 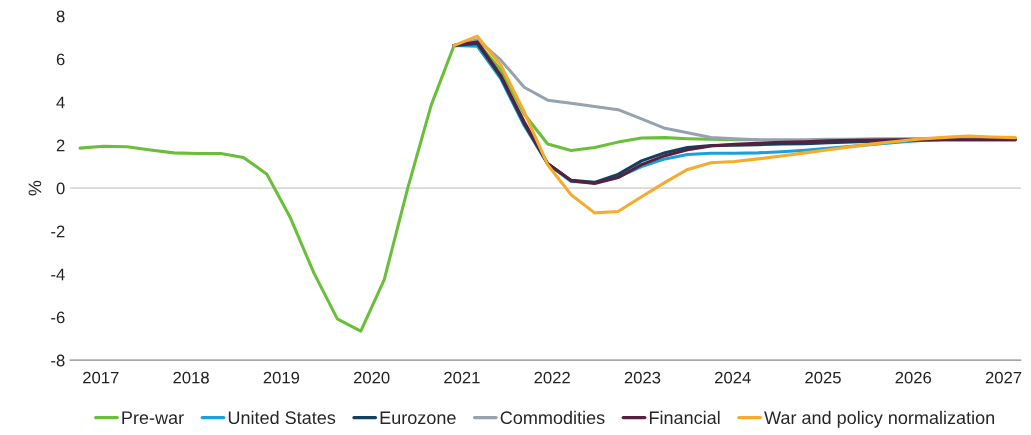 I want to click on legend-label: Pre-war, so click(x=153, y=418).